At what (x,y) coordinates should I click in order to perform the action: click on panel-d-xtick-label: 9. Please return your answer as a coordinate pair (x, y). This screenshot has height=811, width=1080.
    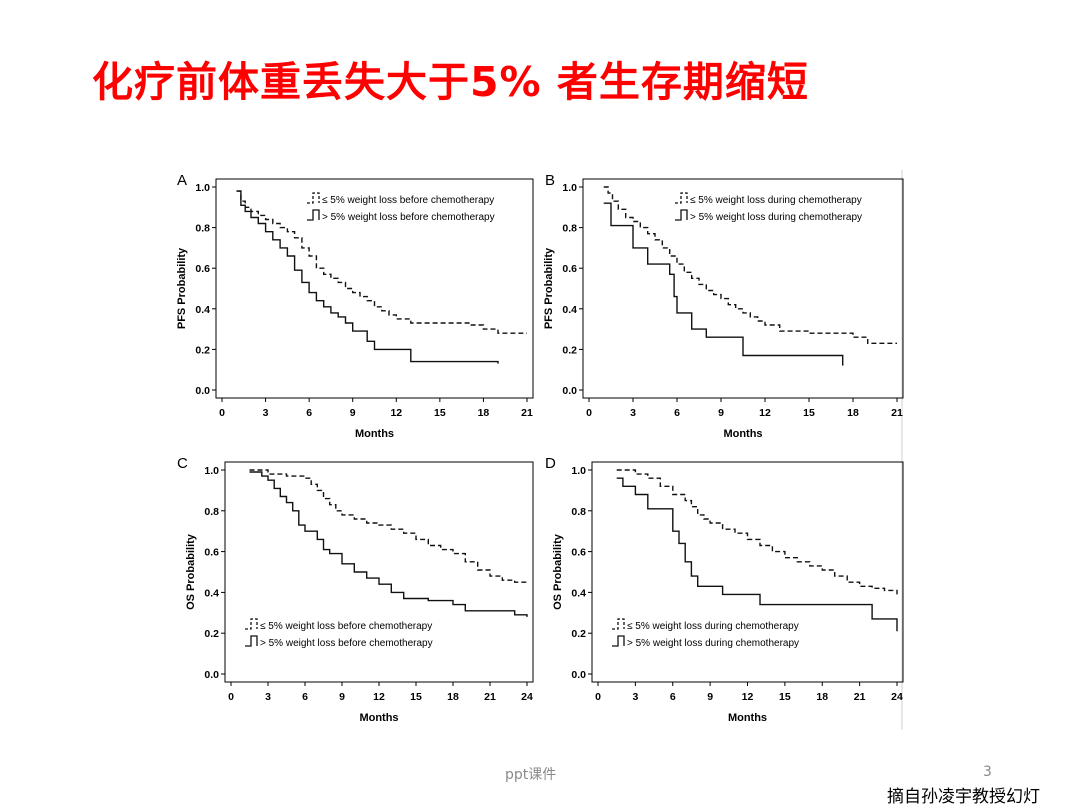
    Looking at the image, I should click on (710, 697).